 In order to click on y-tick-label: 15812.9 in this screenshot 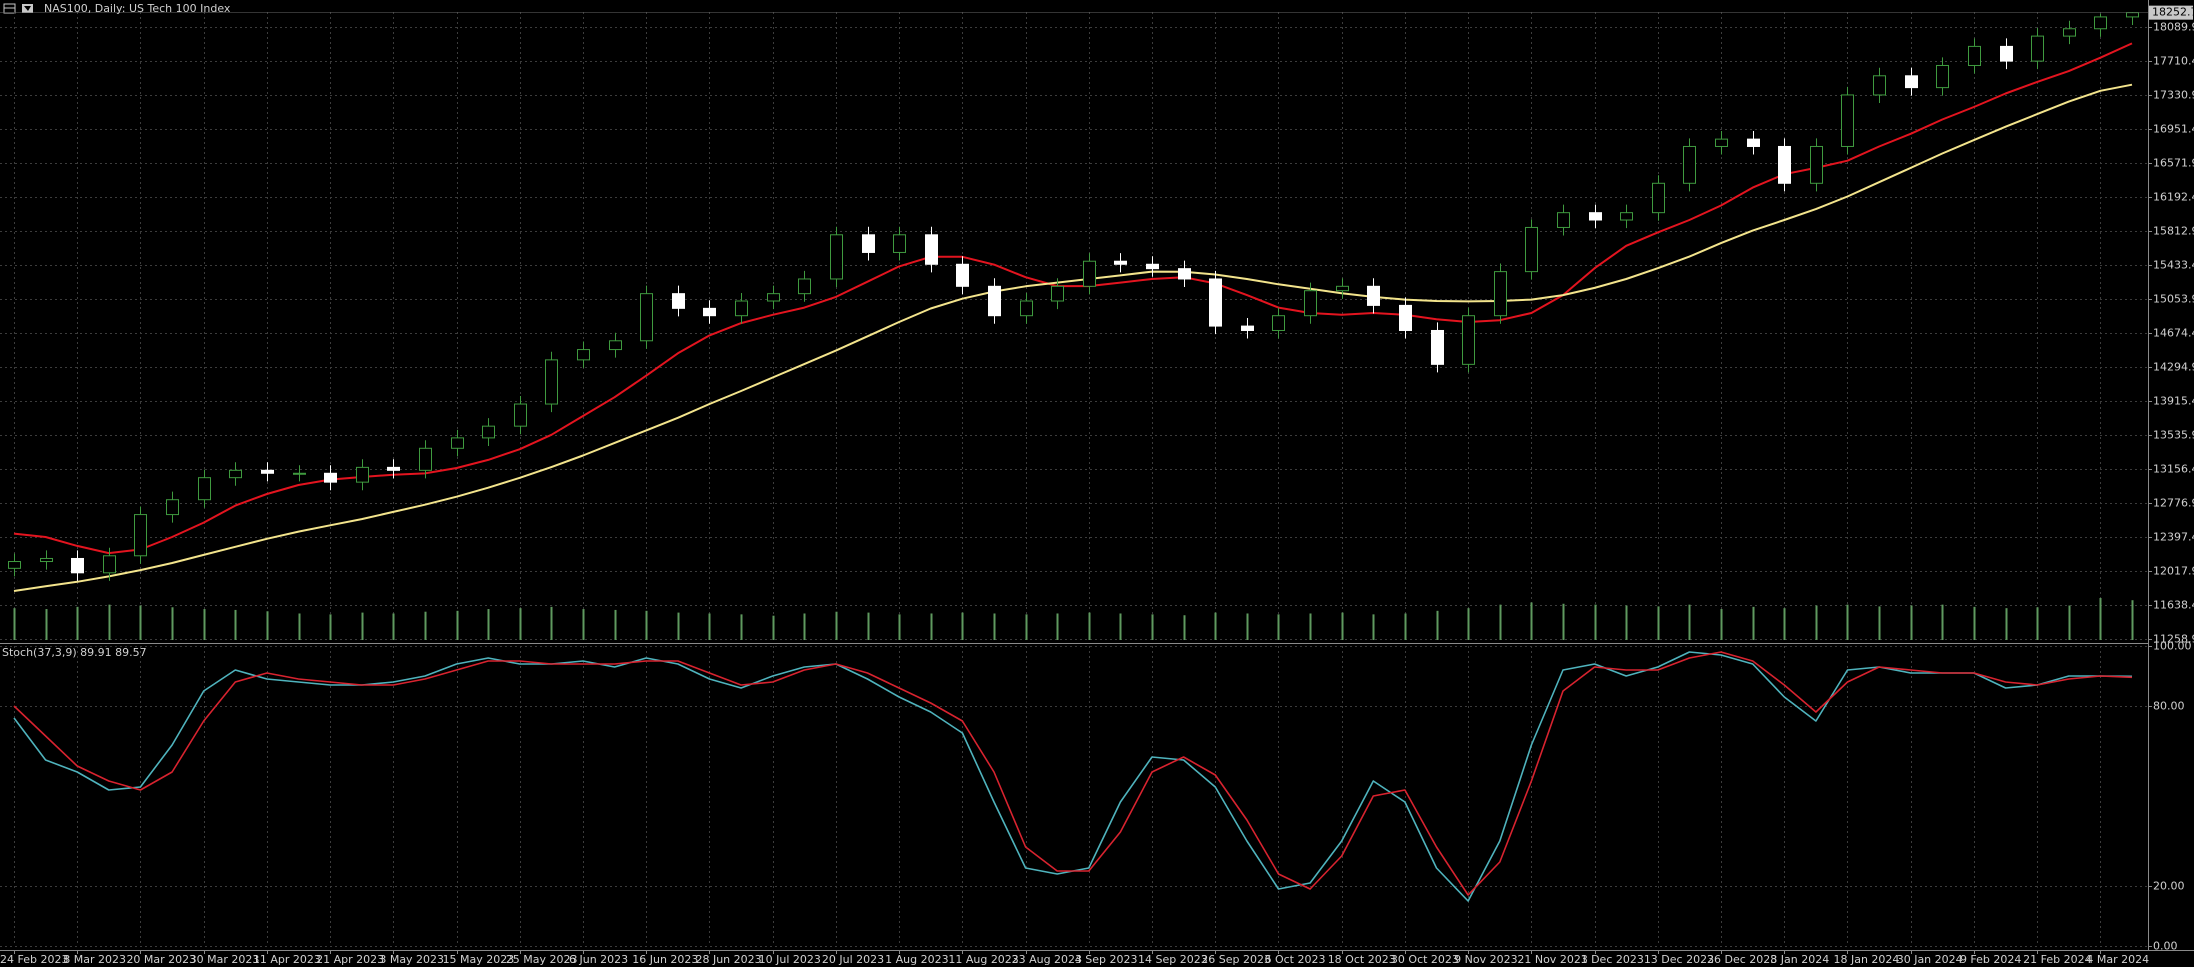, I will do `click(2173, 231)`.